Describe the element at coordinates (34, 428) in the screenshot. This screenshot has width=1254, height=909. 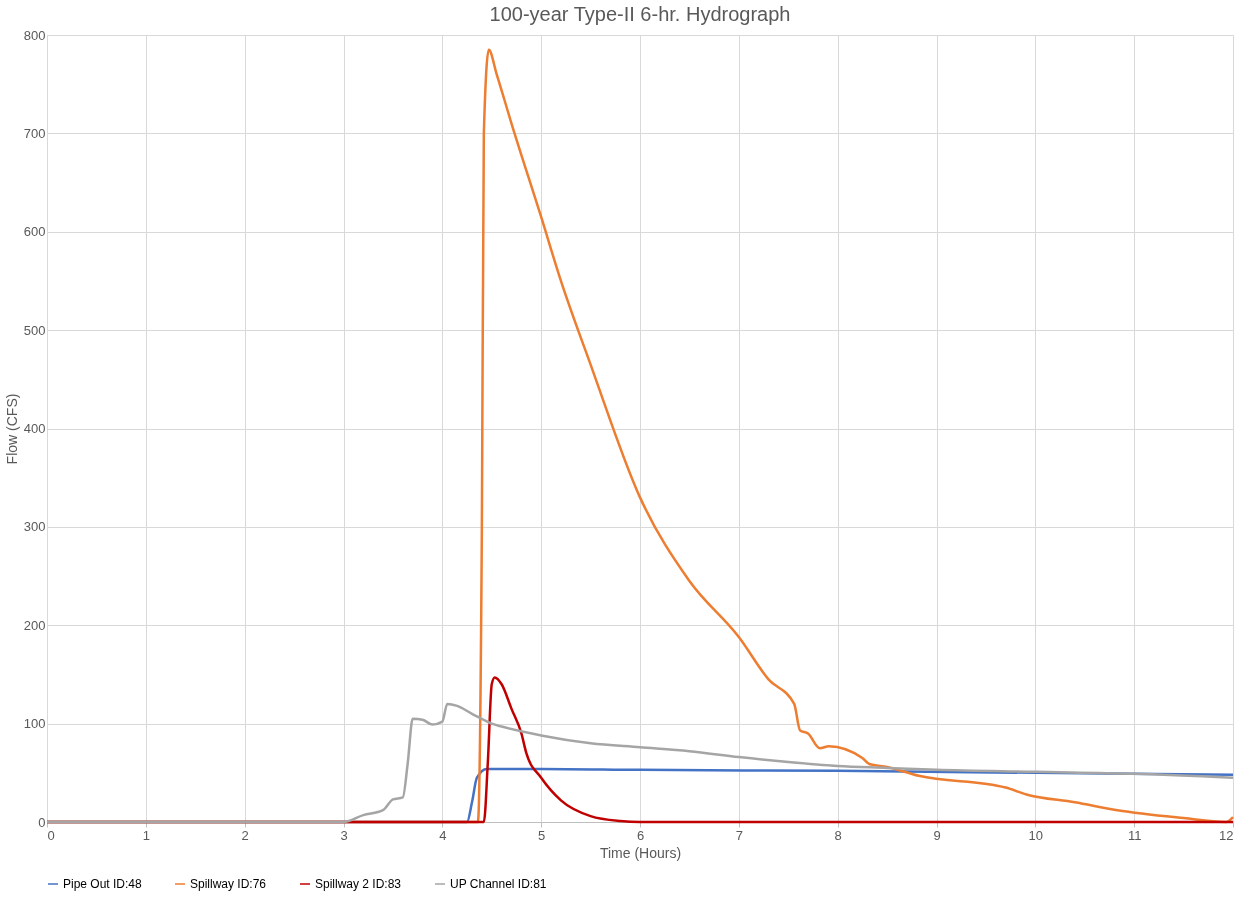
I see `y-tick-label: 400` at that location.